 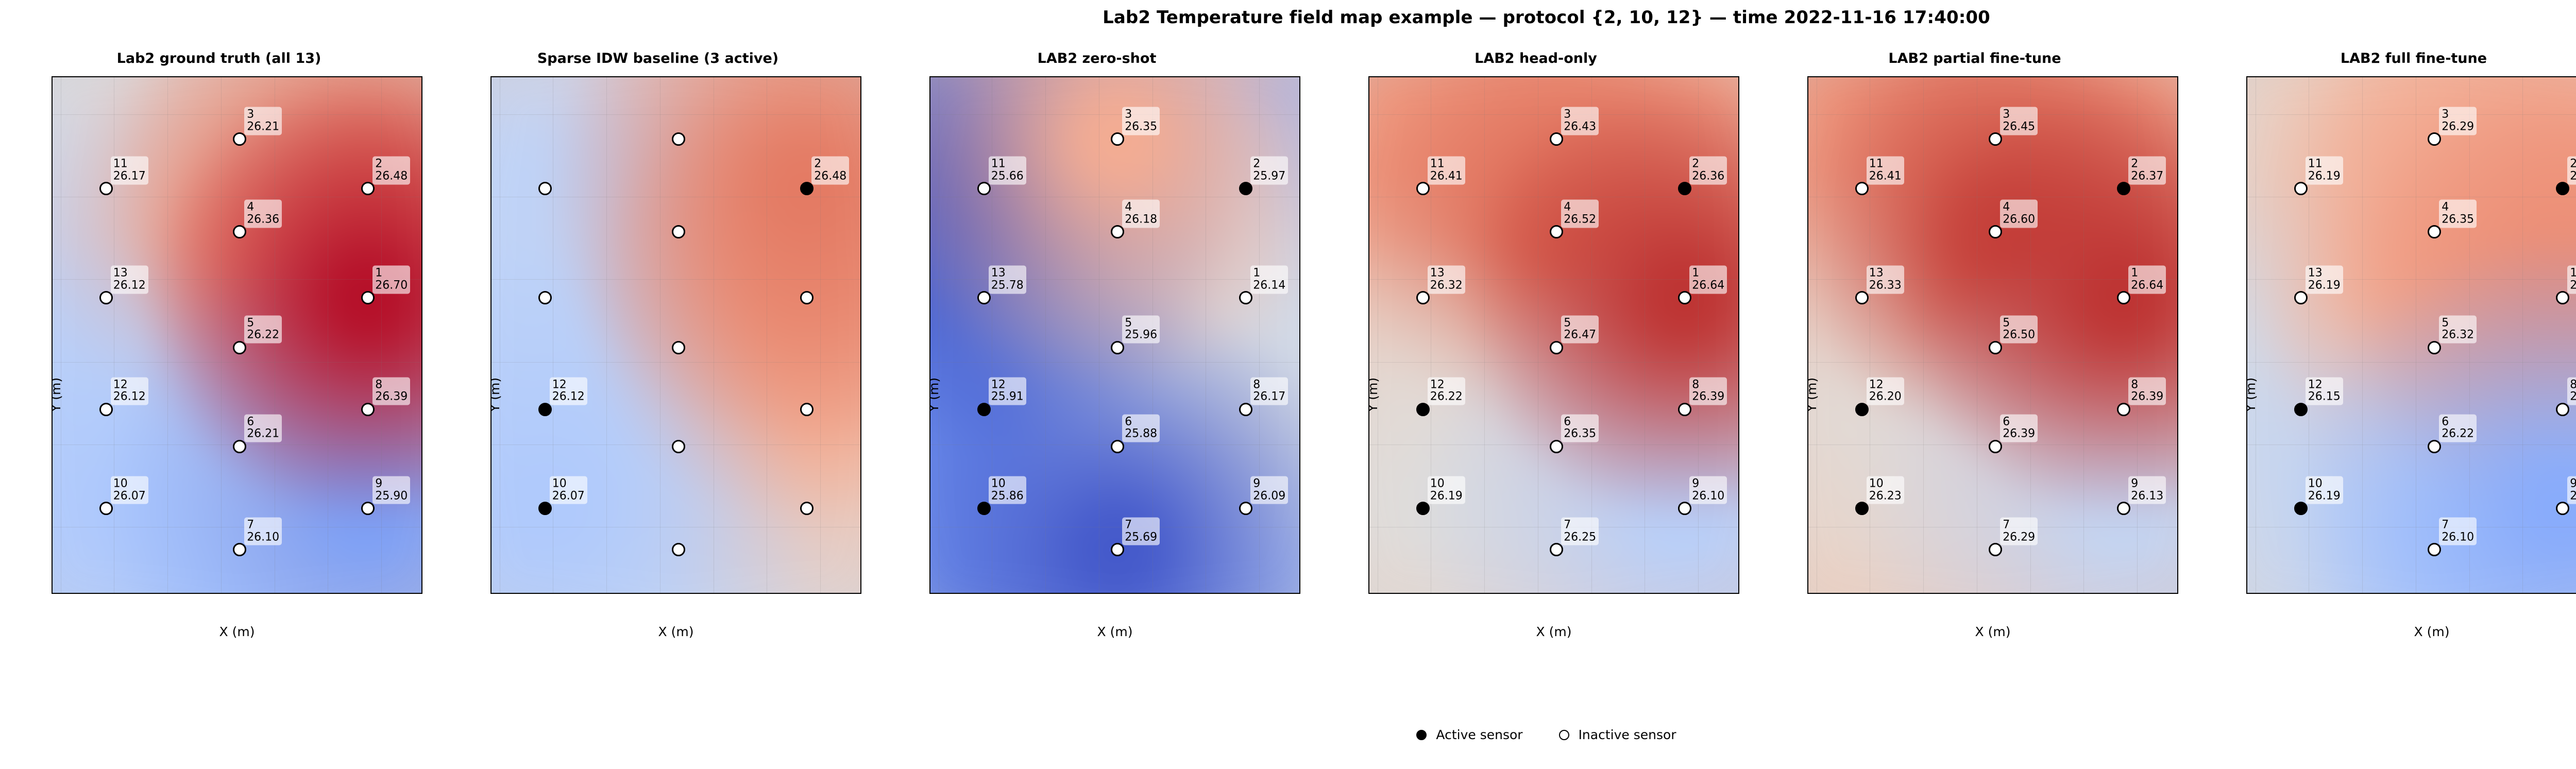 I want to click on panel-title: LAB2 full fine-tune, so click(x=2413, y=58).